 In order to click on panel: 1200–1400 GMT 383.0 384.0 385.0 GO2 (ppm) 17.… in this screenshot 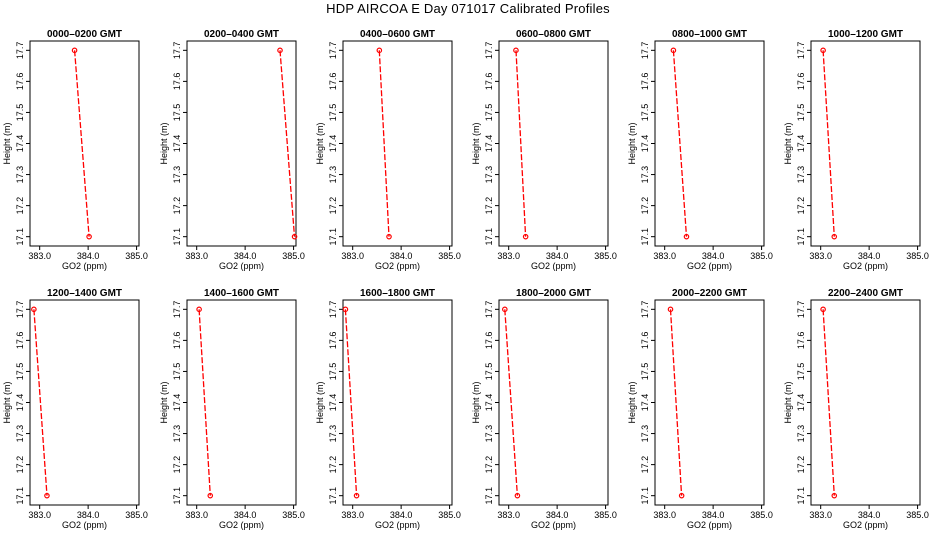, I will do `click(75, 409)`.